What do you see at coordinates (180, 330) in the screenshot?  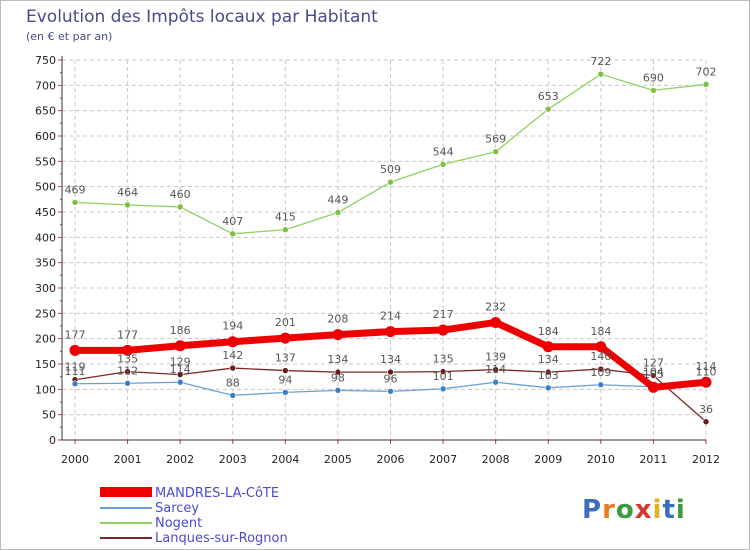 I see `data-label: 186` at bounding box center [180, 330].